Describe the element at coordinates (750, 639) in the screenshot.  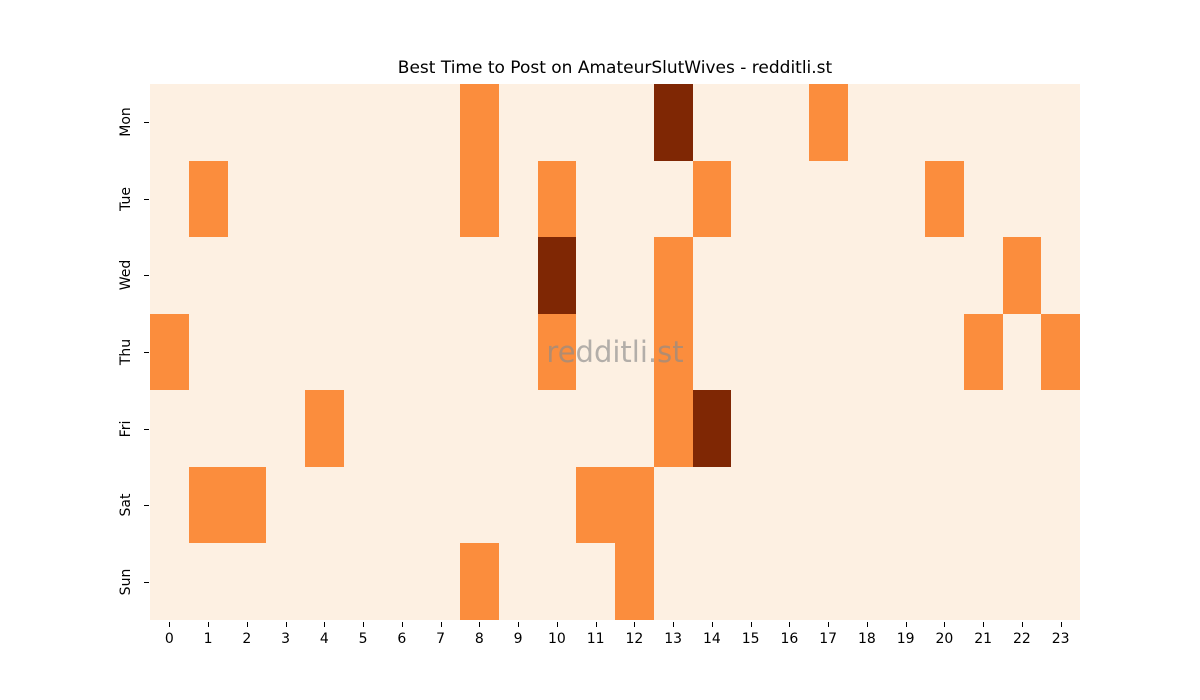
I see `x-tick-label: 15` at that location.